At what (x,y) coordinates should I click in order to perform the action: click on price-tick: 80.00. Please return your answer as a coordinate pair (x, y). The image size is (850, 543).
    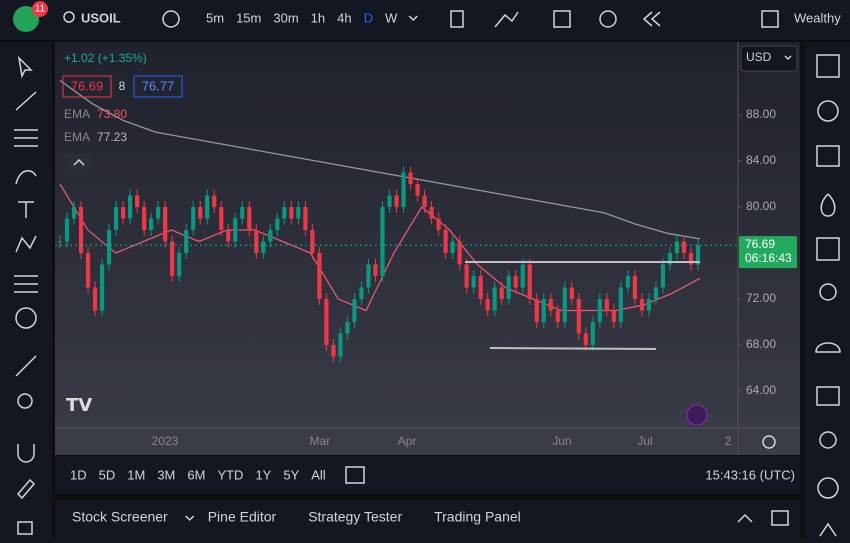
    Looking at the image, I should click on (761, 206).